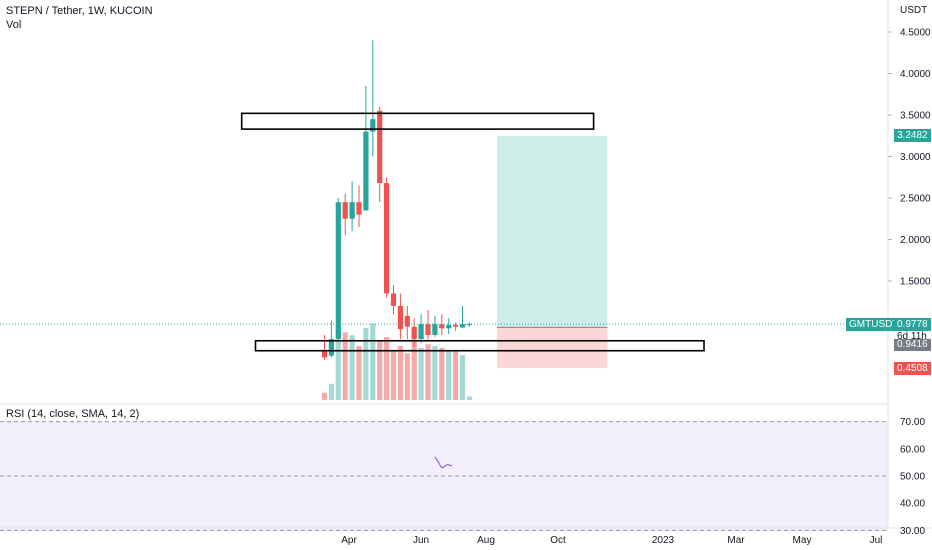 This screenshot has height=550, width=932. What do you see at coordinates (79, 11) in the screenshot?
I see `chart-title: STEPN / Tether, 1W, KUCOIN` at bounding box center [79, 11].